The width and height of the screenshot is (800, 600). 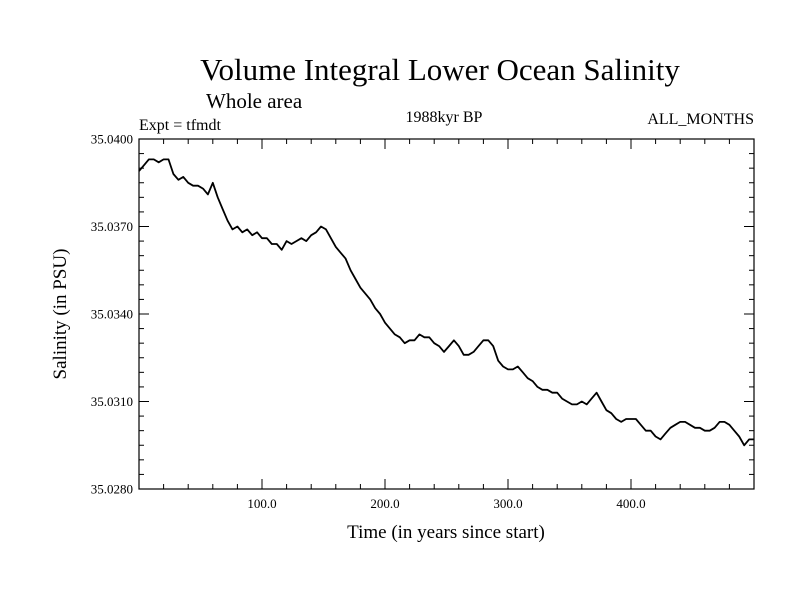 What do you see at coordinates (112, 139) in the screenshot?
I see `y-tick-label: 35.0400` at bounding box center [112, 139].